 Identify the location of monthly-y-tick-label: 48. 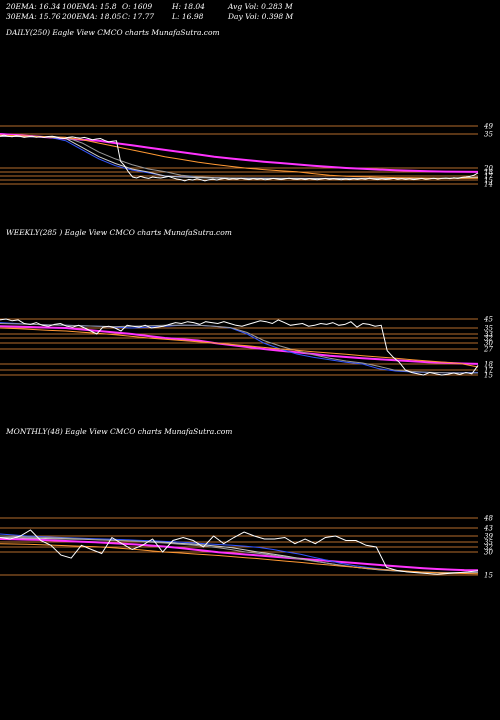
(488, 519).